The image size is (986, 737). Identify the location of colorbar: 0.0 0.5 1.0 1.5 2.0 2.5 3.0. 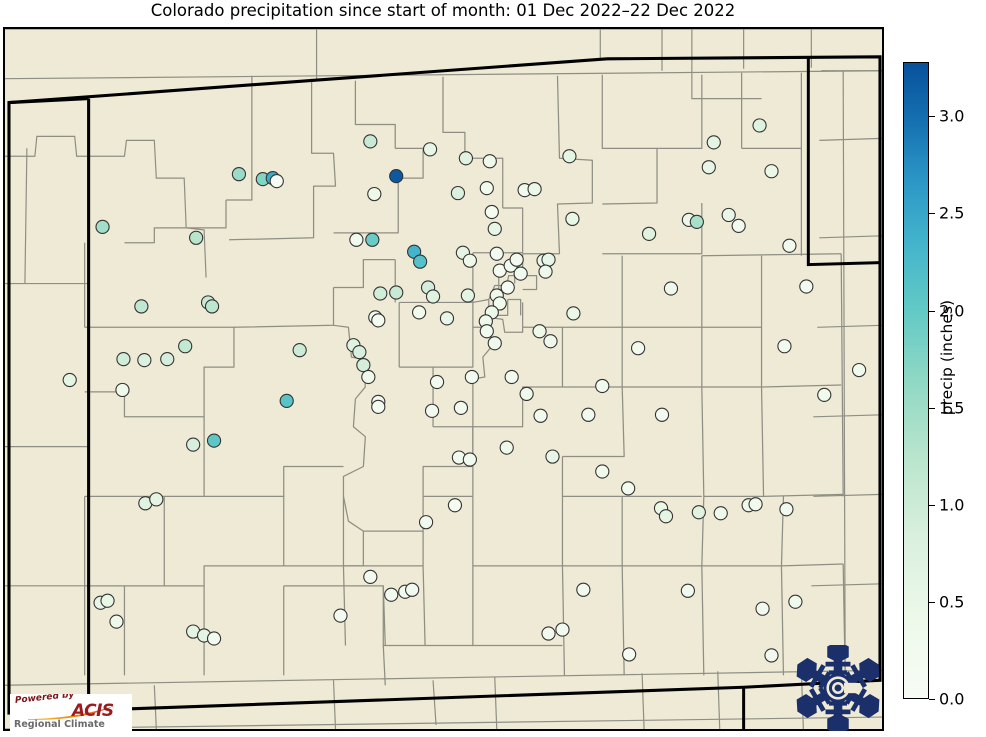
(933, 385).